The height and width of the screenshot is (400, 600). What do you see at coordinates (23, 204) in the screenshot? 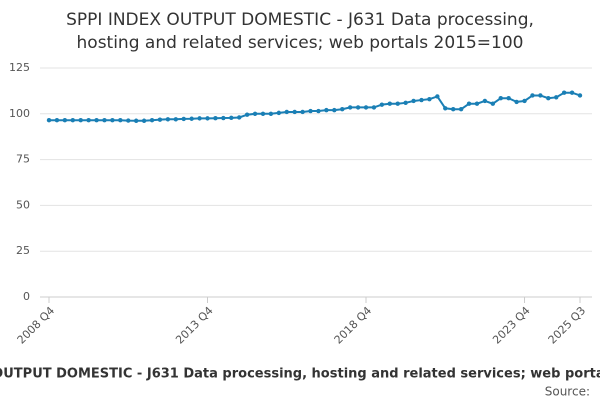
I see `y-tick-label: 50` at bounding box center [23, 204].